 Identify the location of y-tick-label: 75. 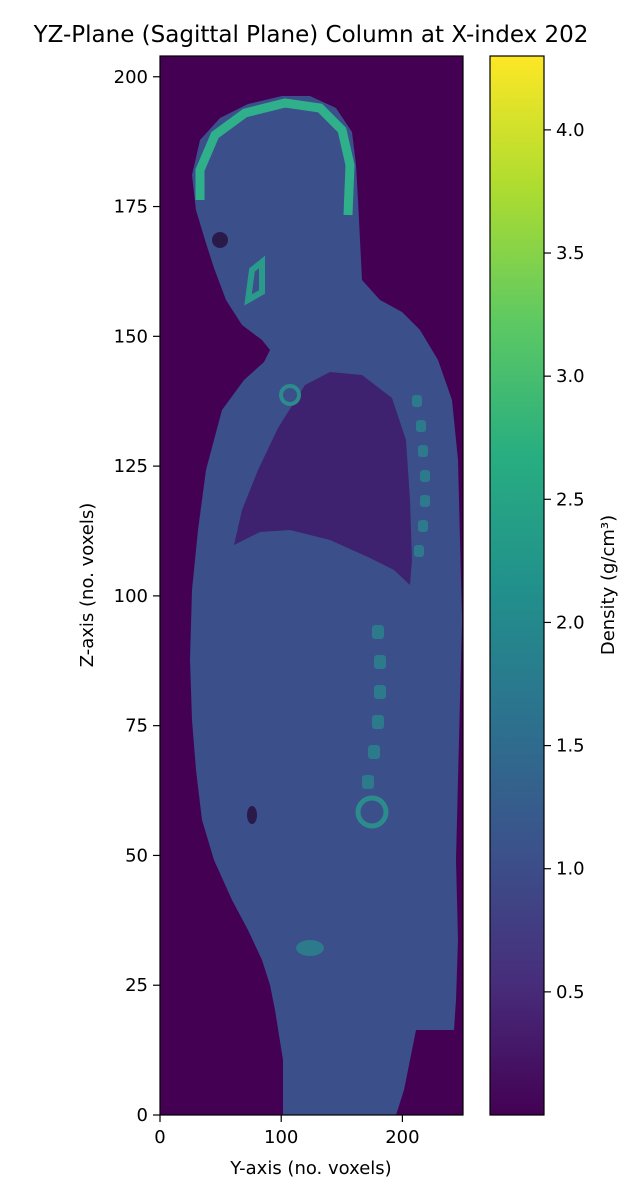
(136, 726).